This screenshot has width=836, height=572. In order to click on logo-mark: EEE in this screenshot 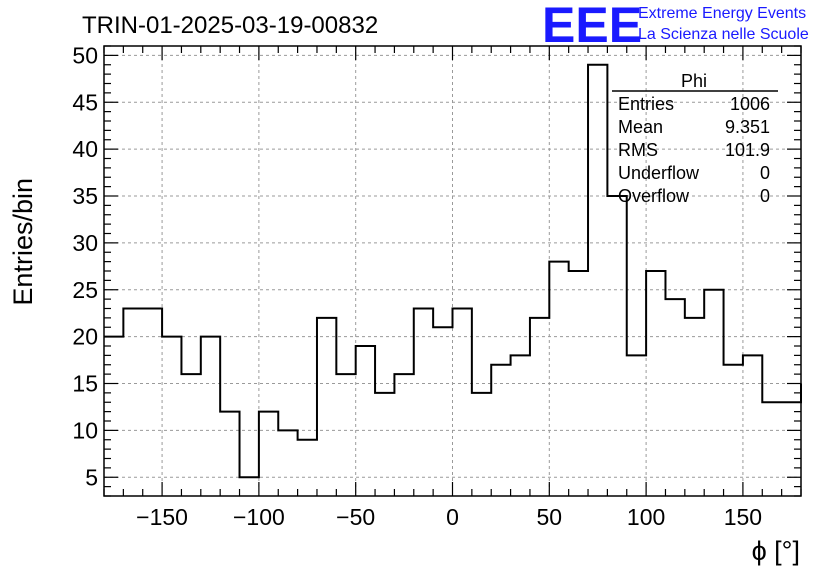, I will do `click(592, 26)`.